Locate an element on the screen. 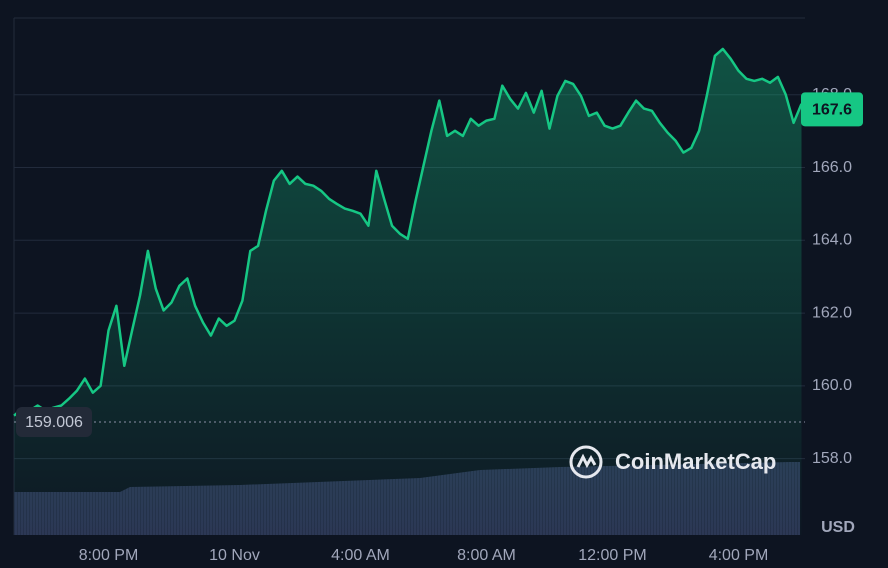 Image resolution: width=888 pixels, height=568 pixels. current-price-label: 167.6 is located at coordinates (832, 110).